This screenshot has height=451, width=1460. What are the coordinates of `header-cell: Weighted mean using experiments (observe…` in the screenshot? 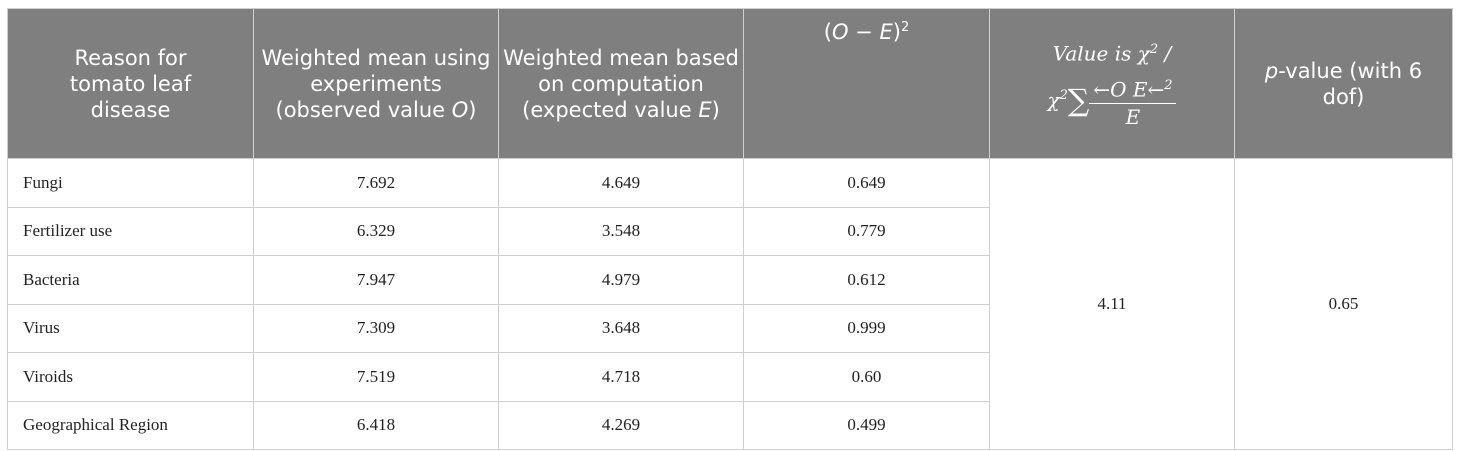 It's located at (376, 83).